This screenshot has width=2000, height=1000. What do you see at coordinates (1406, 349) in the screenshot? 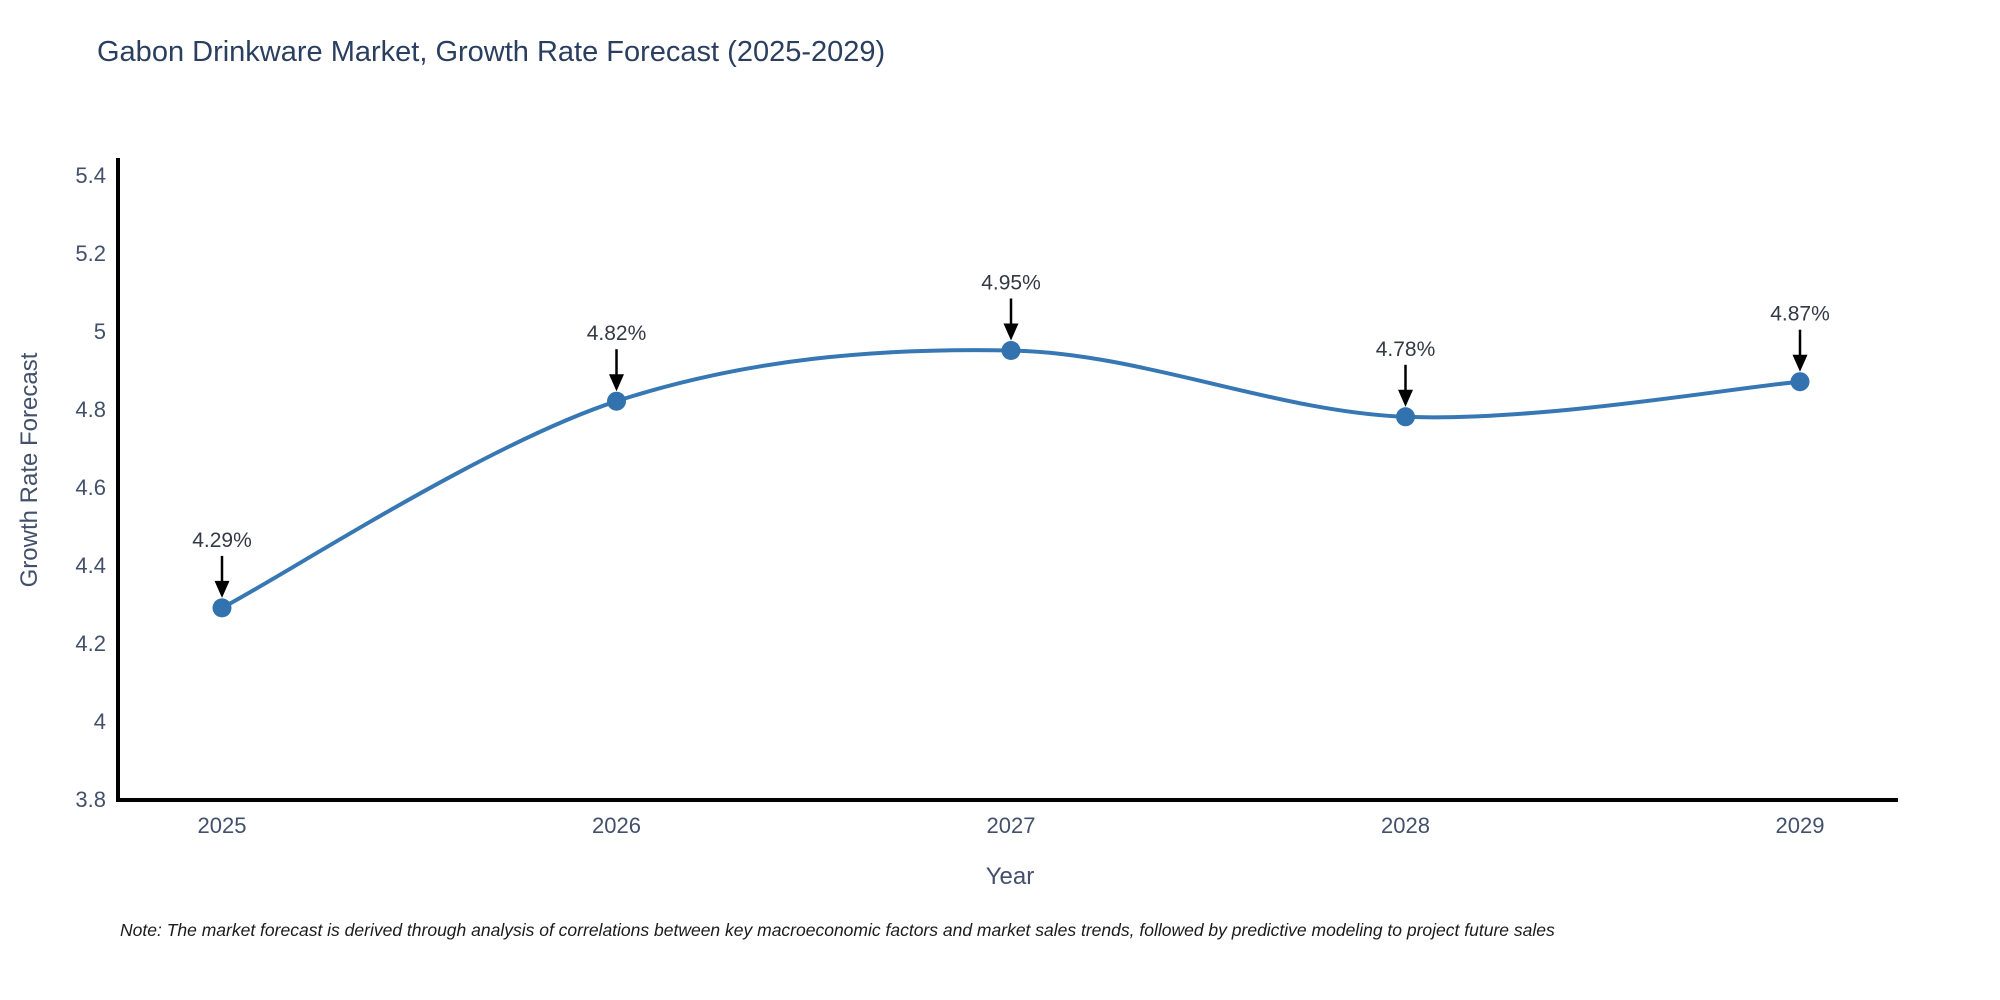
I see `data-point-label: 4.78%` at bounding box center [1406, 349].